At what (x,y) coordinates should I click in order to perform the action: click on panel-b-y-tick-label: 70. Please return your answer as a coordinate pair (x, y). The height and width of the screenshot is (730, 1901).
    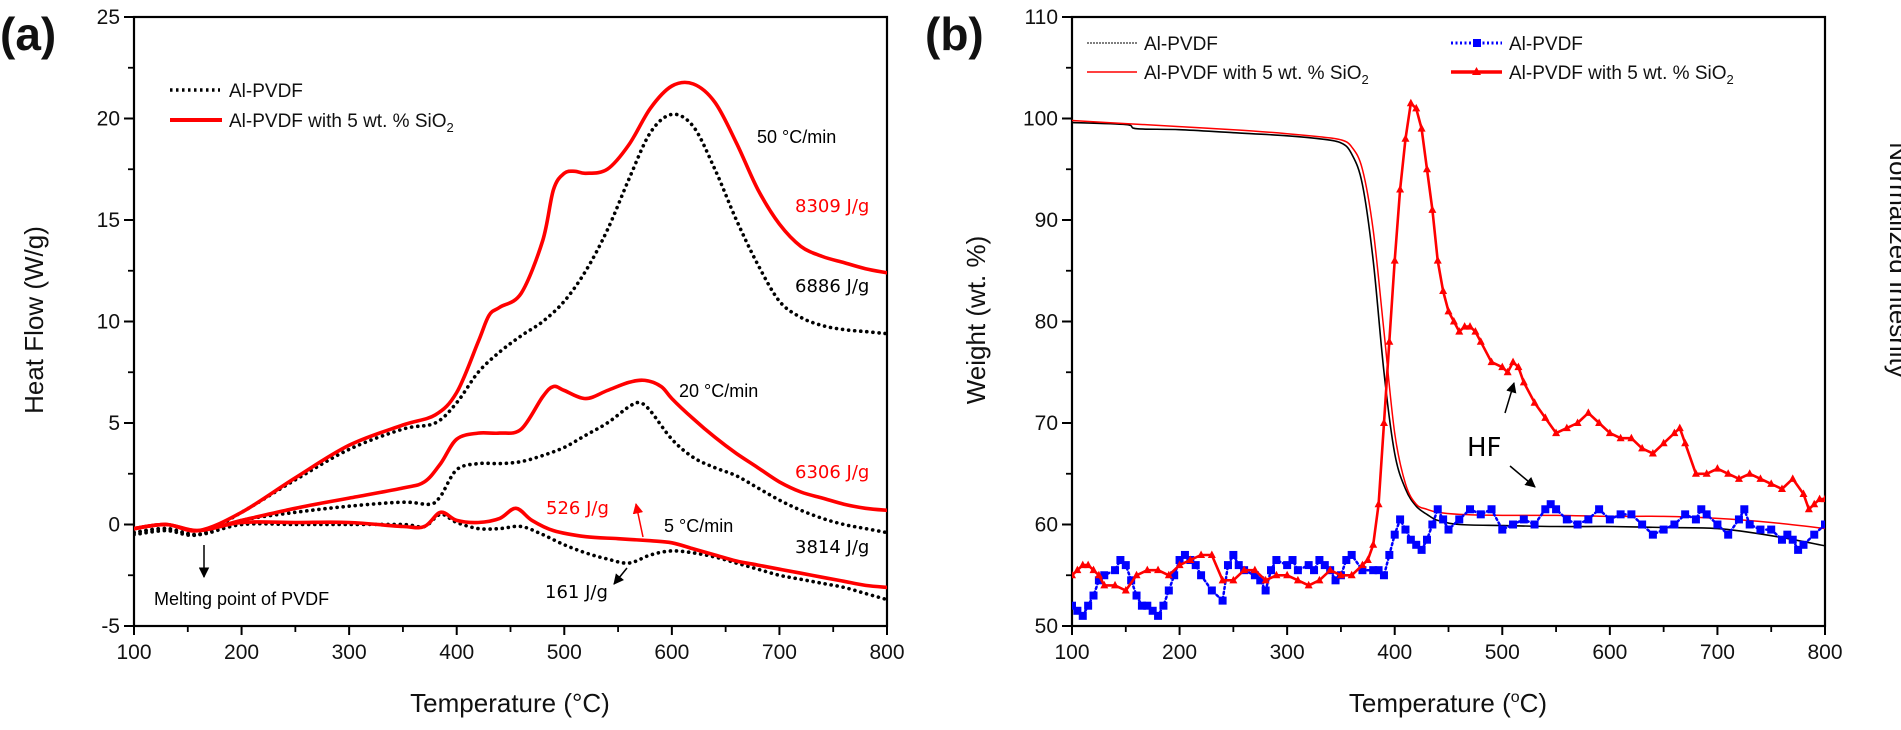
    Looking at the image, I should click on (1046, 423).